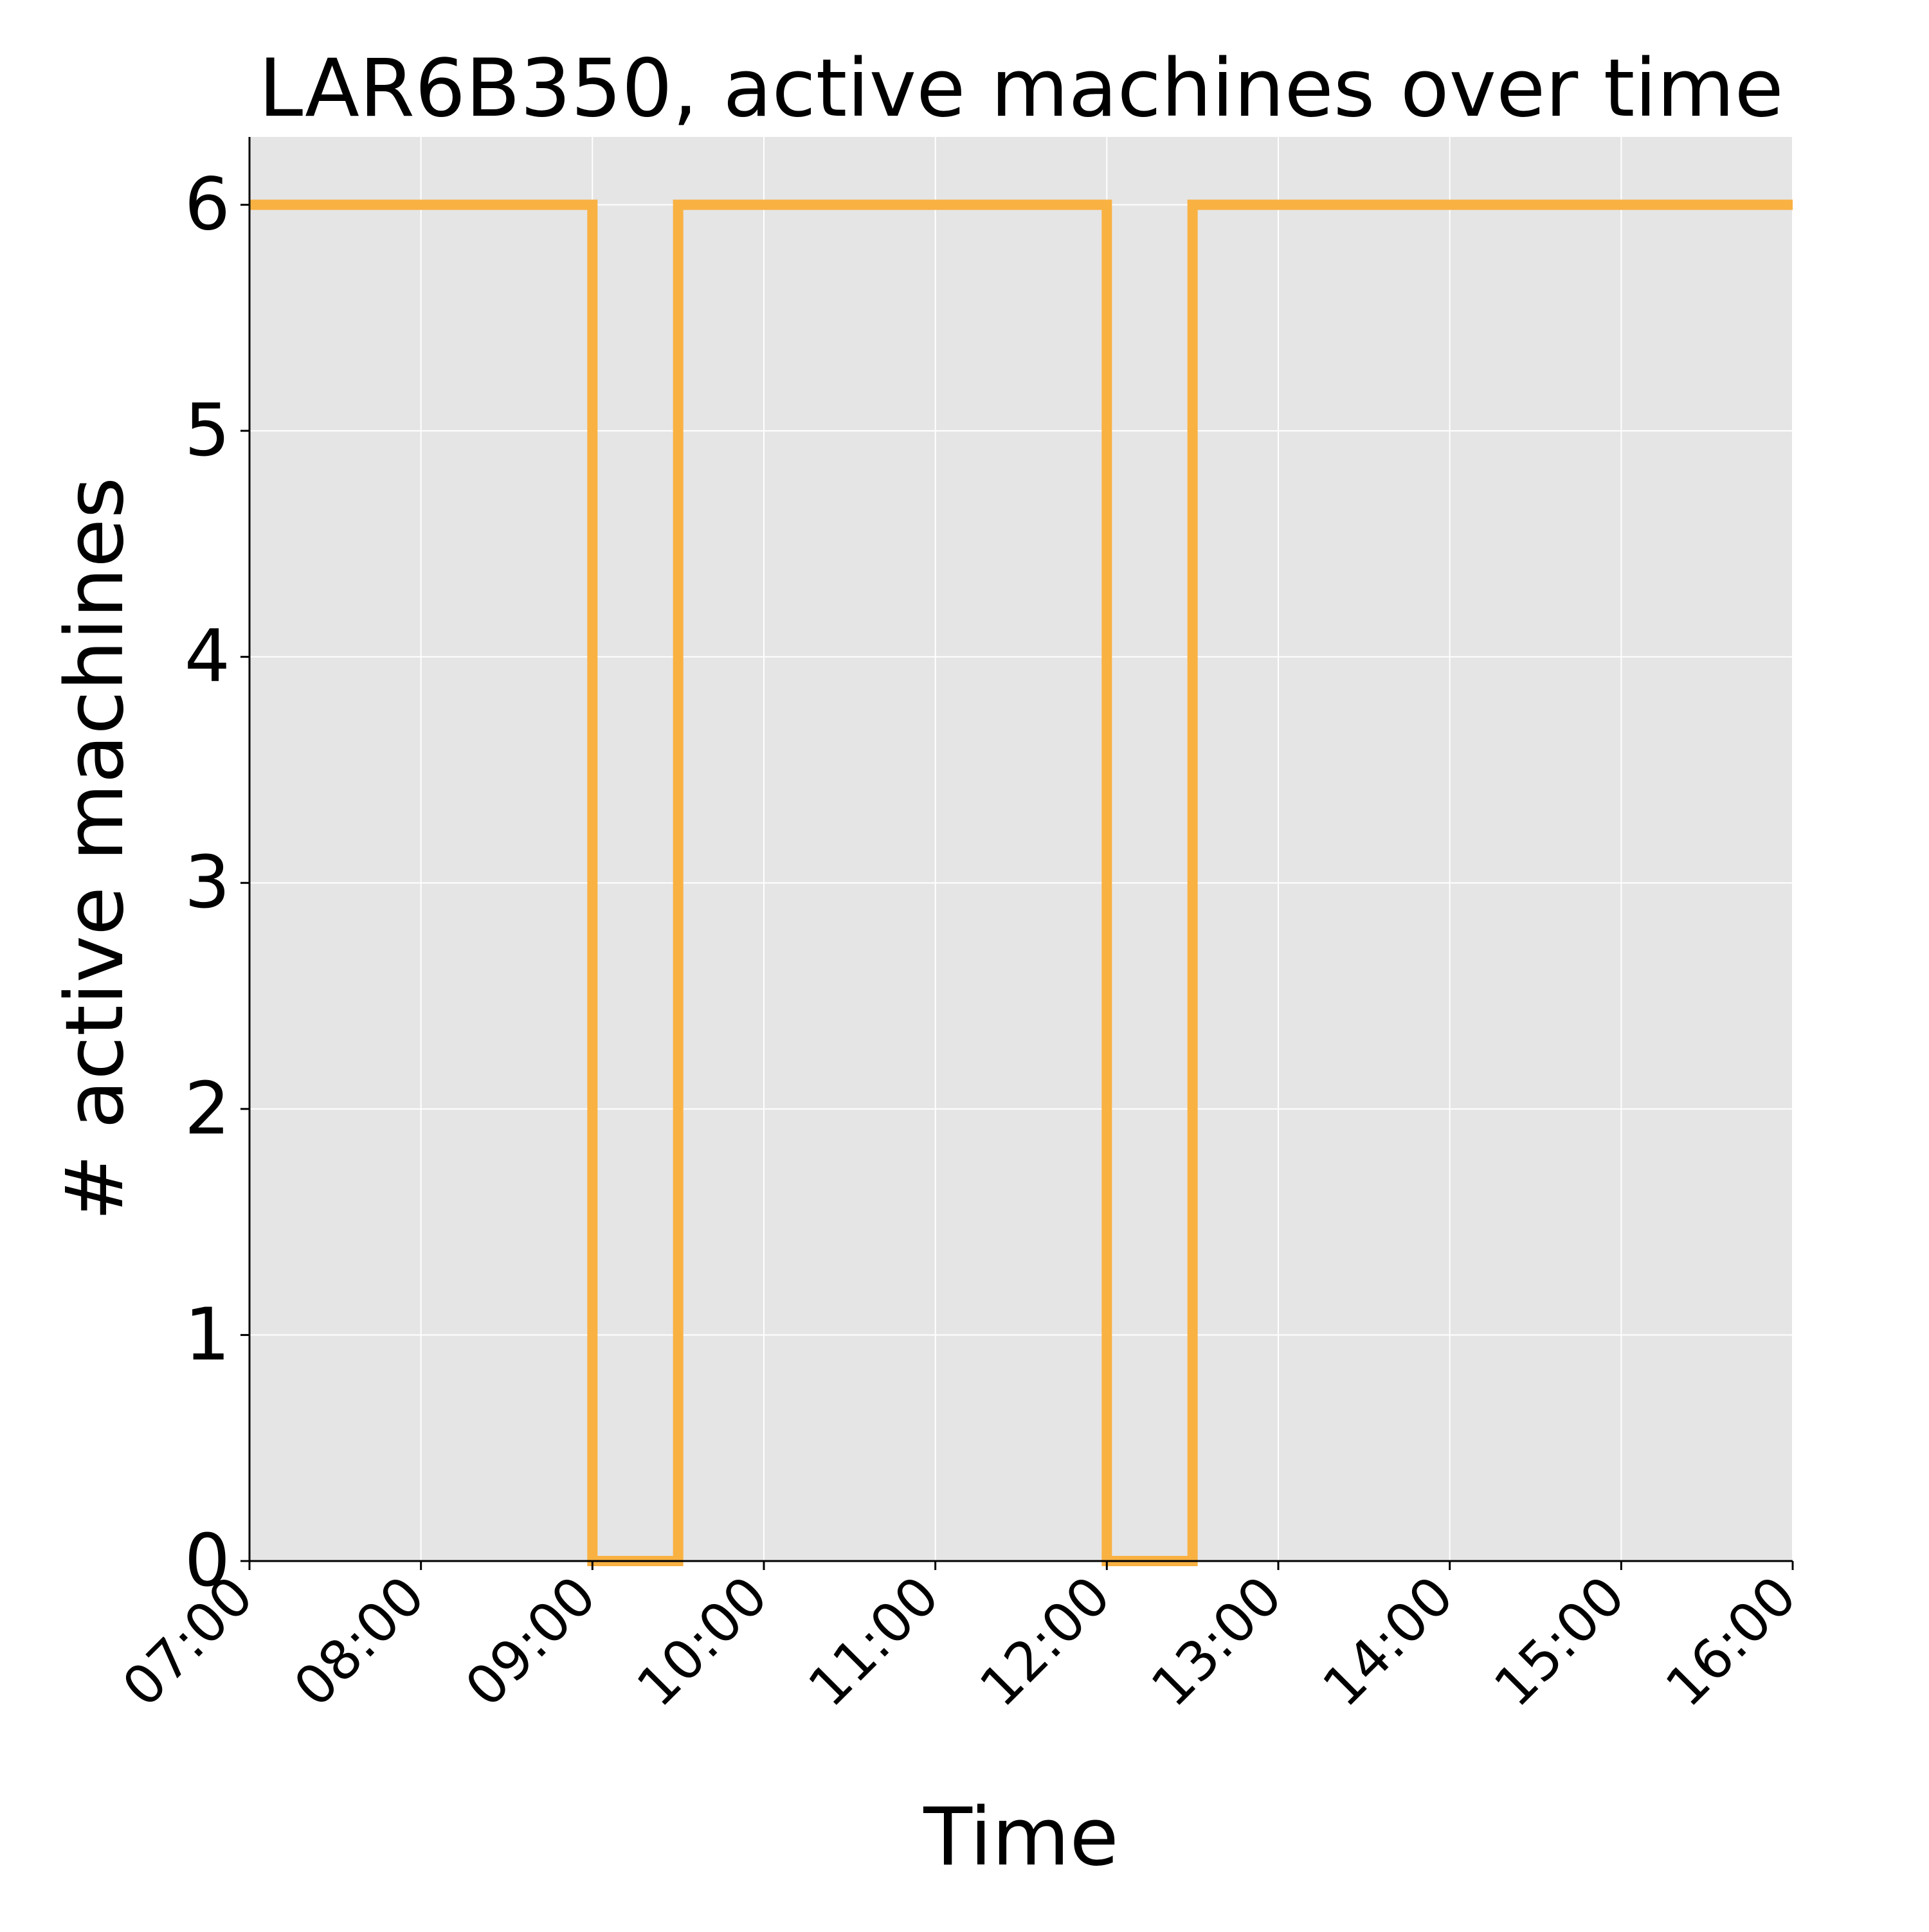 The image size is (1929, 1932). Describe the element at coordinates (207, 1109) in the screenshot. I see `y-tick-label: 2` at that location.